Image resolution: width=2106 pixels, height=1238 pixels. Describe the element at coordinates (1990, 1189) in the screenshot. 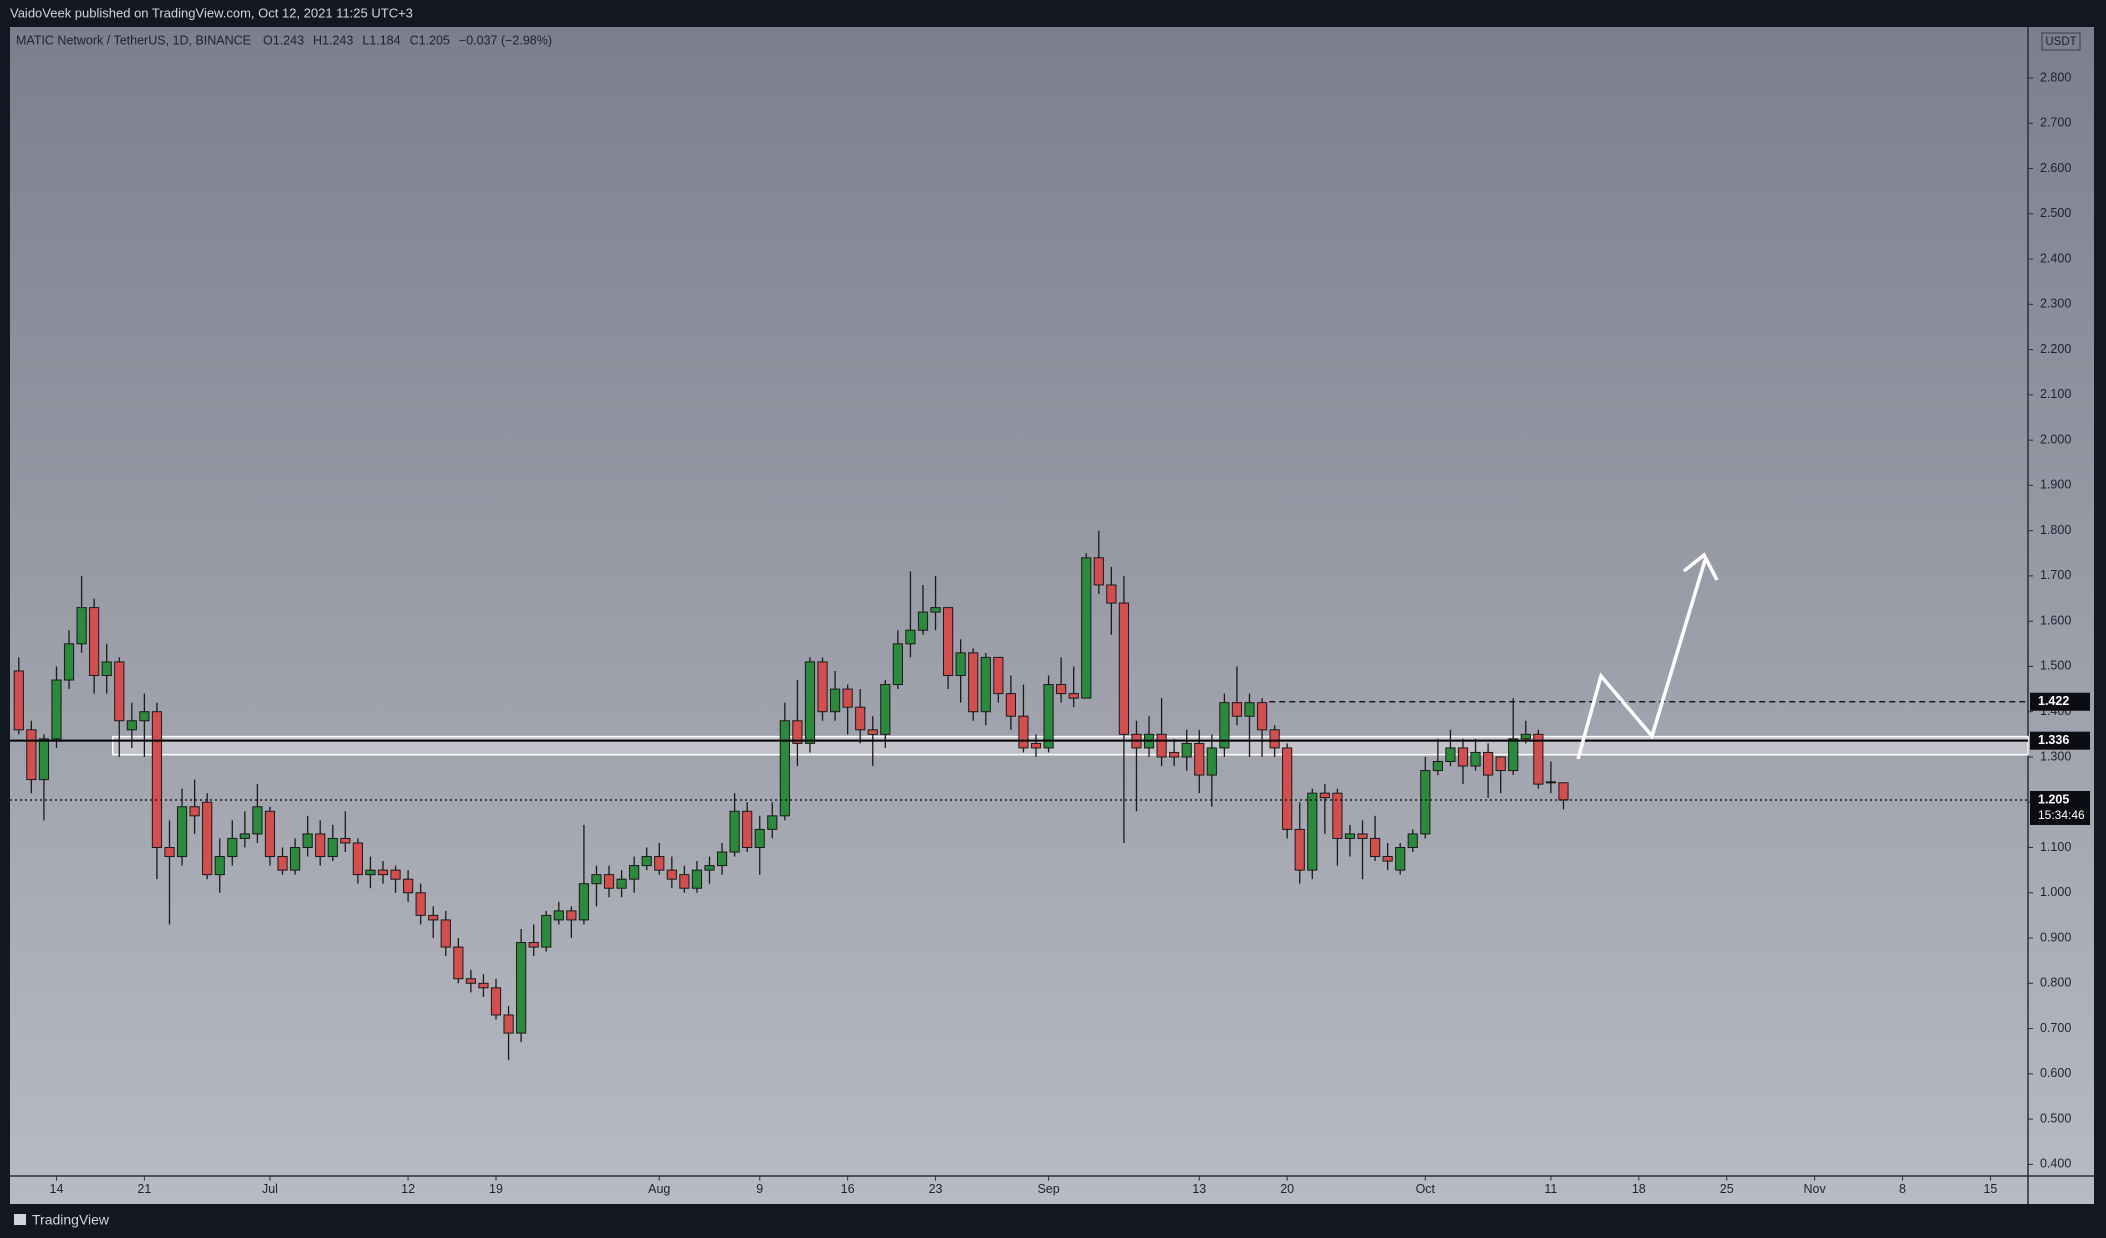

I see `x-tick-label: 15` at that location.